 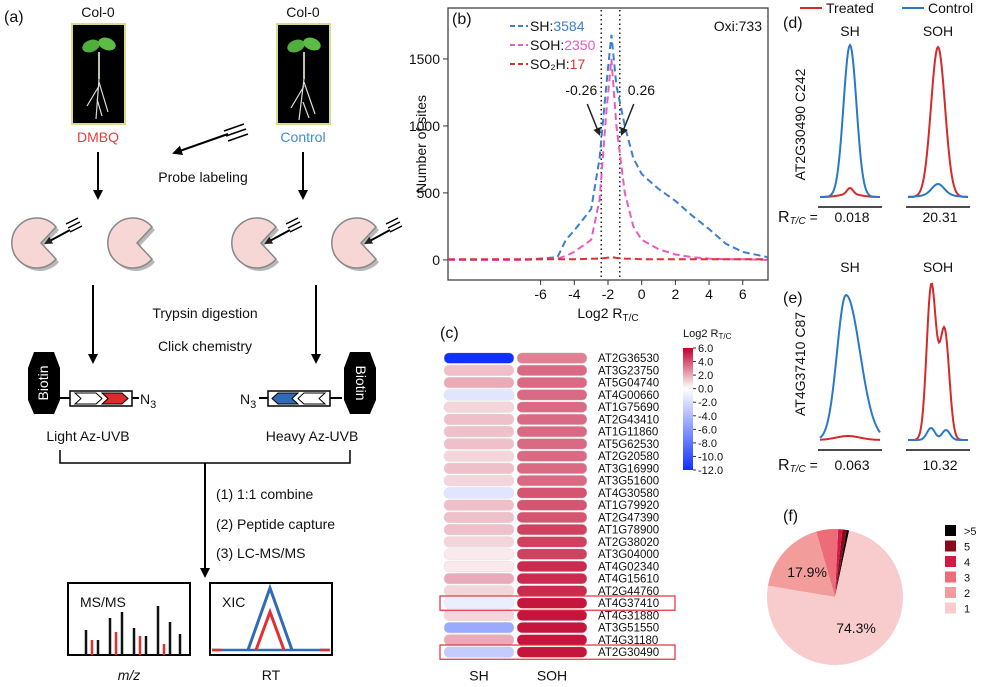 I want to click on treatment-label: Control, so click(x=302, y=137).